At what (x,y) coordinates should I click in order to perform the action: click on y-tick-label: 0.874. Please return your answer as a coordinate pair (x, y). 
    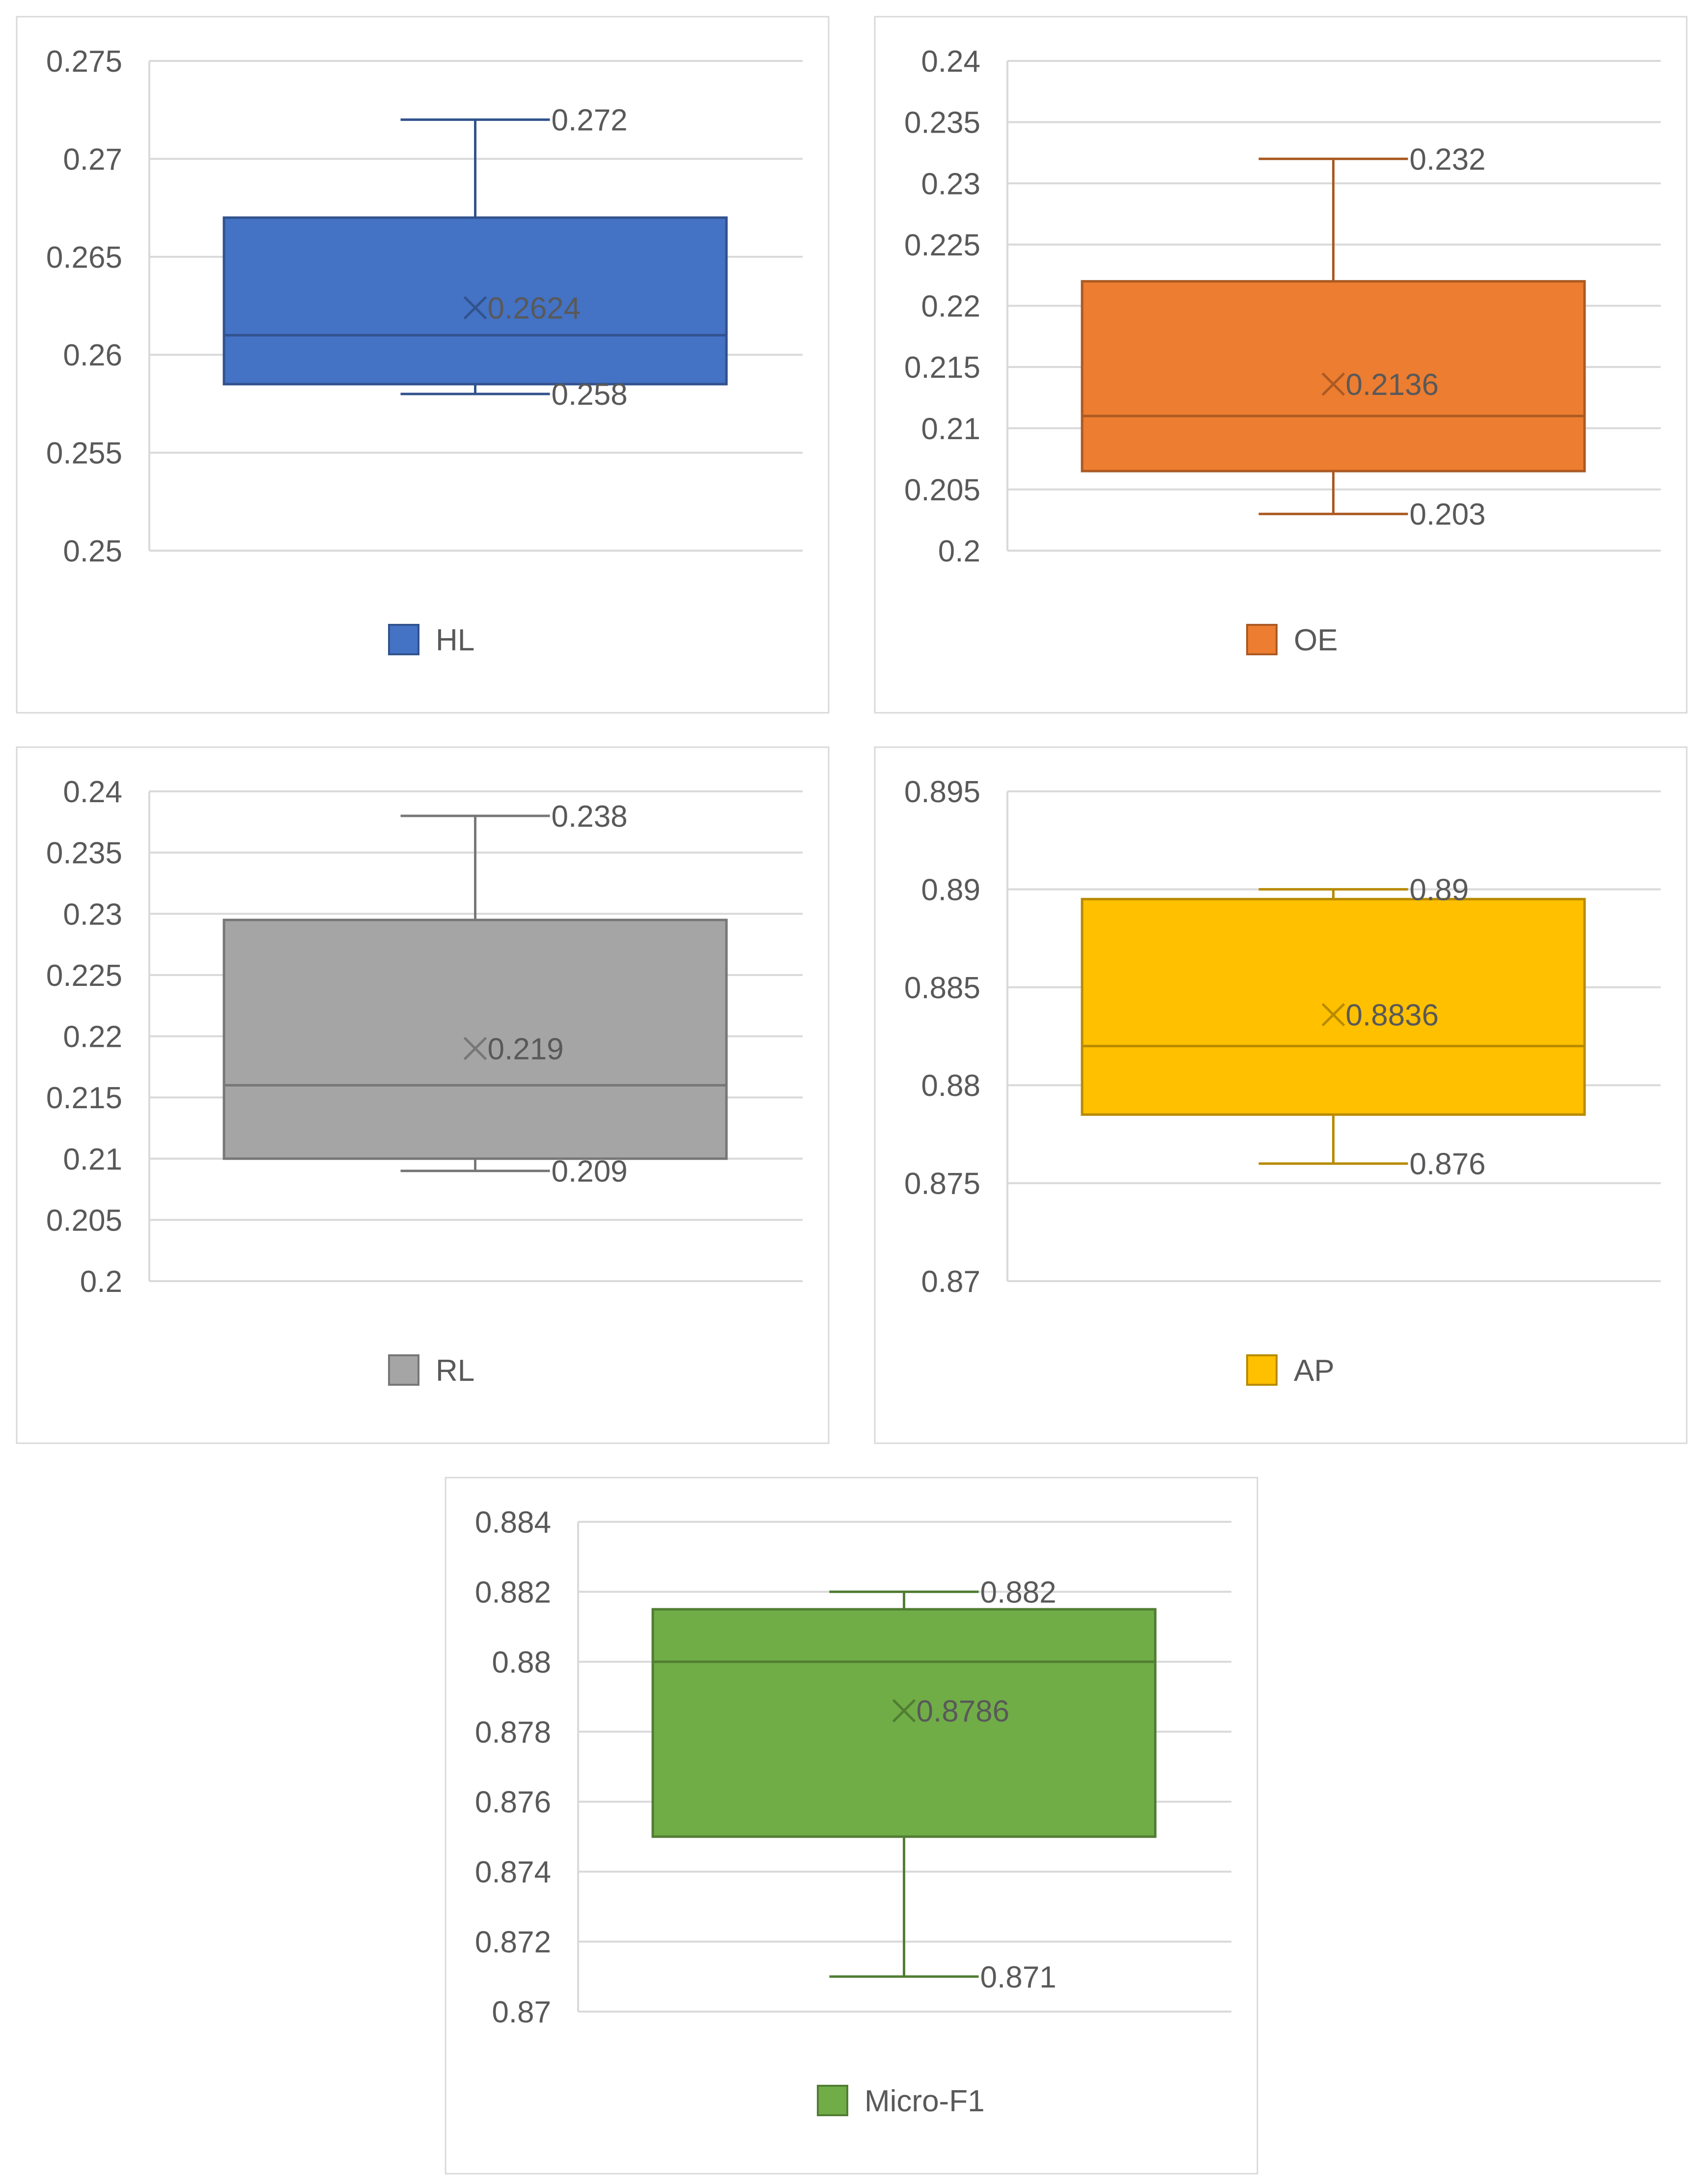
    Looking at the image, I should click on (513, 1872).